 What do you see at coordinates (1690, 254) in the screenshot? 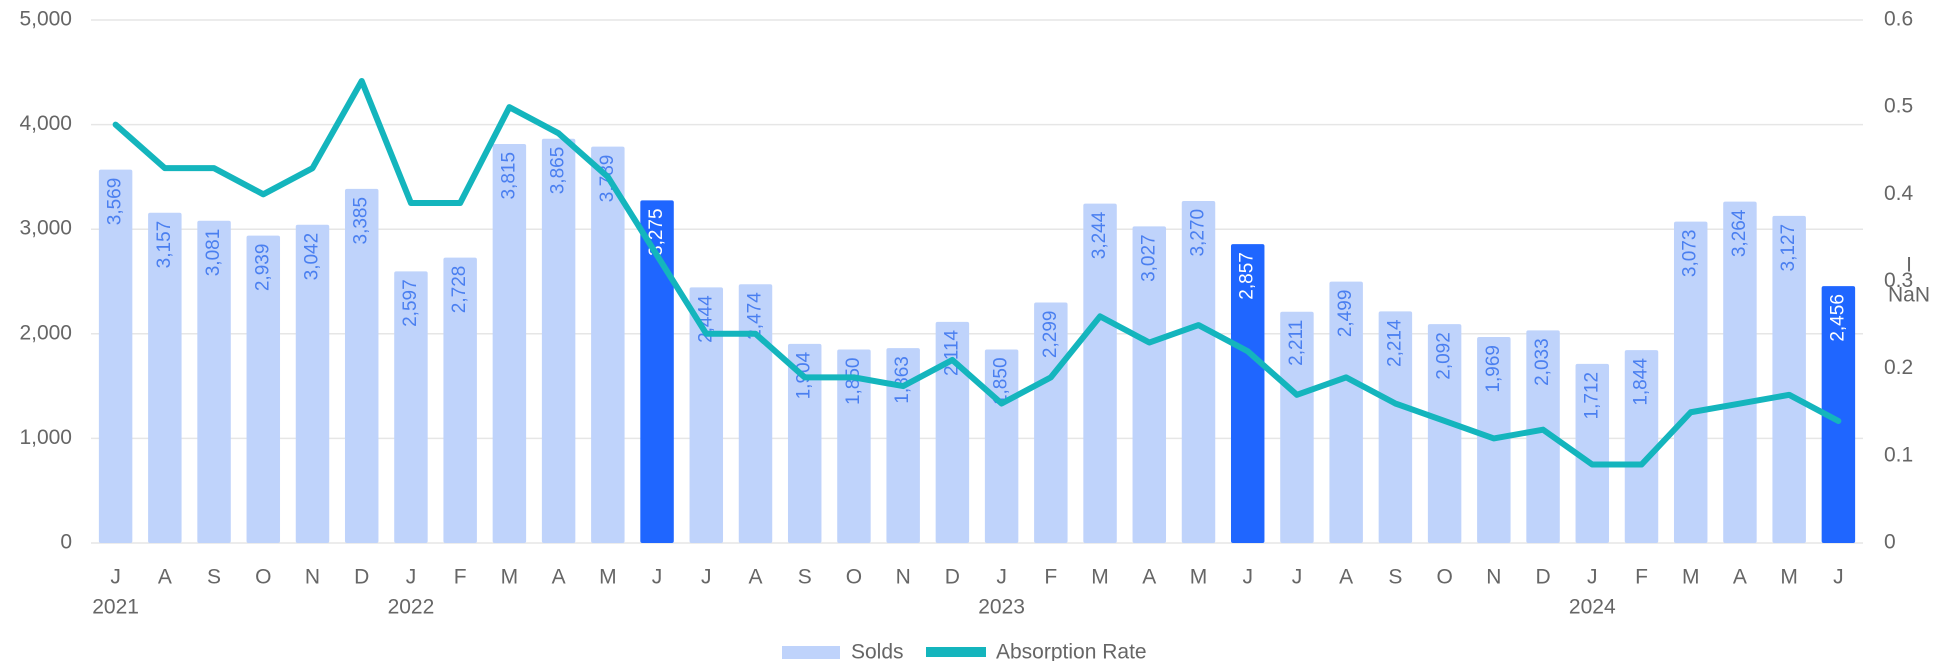
I see `data-label: 3,073` at bounding box center [1690, 254].